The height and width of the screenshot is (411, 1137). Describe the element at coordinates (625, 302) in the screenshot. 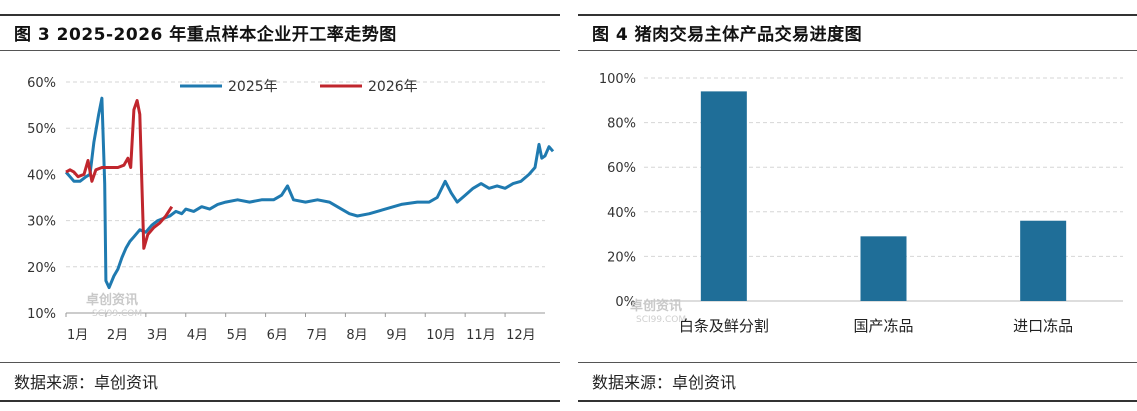

I see `y-tick-label: 0%` at that location.